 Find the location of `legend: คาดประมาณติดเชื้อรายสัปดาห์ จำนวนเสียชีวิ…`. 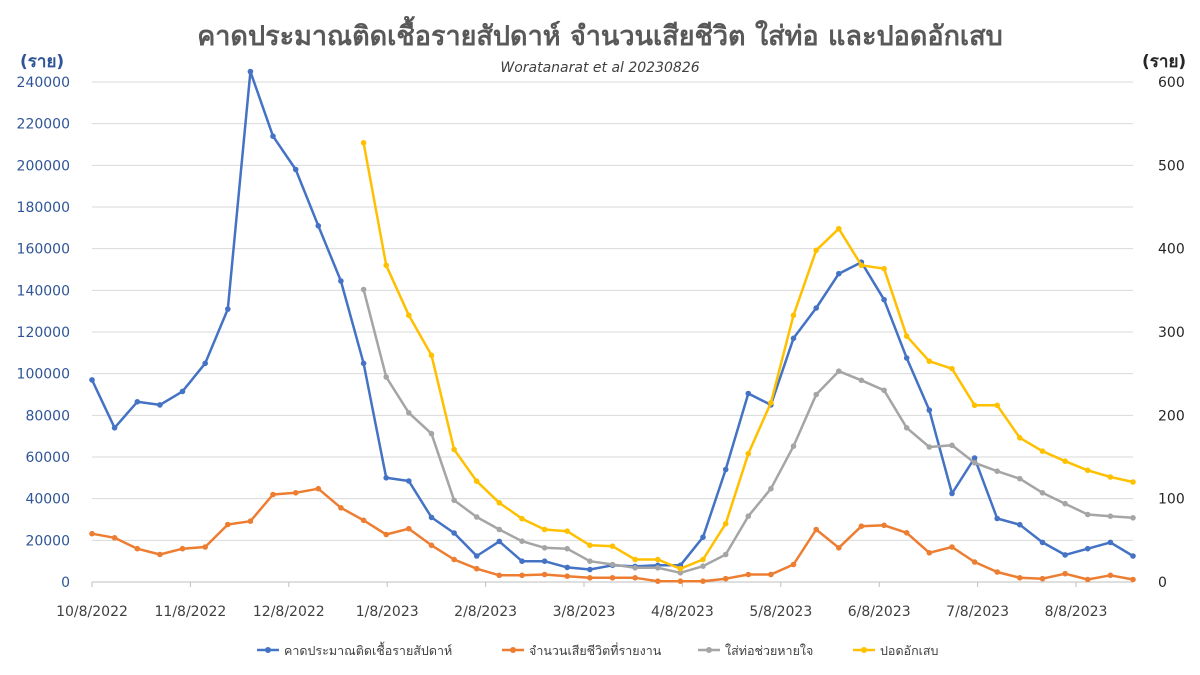

legend: คาดประมาณติดเชื้อรายสัปดาห์ จำนวนเสียชีวิ… is located at coordinates (598, 649).